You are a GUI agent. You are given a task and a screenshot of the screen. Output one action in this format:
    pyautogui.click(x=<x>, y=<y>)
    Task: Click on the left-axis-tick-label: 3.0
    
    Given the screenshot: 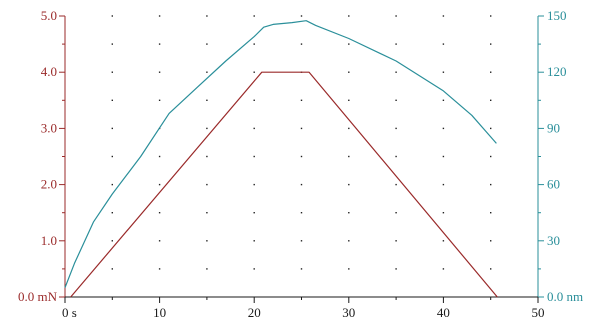 What is the action you would take?
    pyautogui.click(x=49, y=127)
    